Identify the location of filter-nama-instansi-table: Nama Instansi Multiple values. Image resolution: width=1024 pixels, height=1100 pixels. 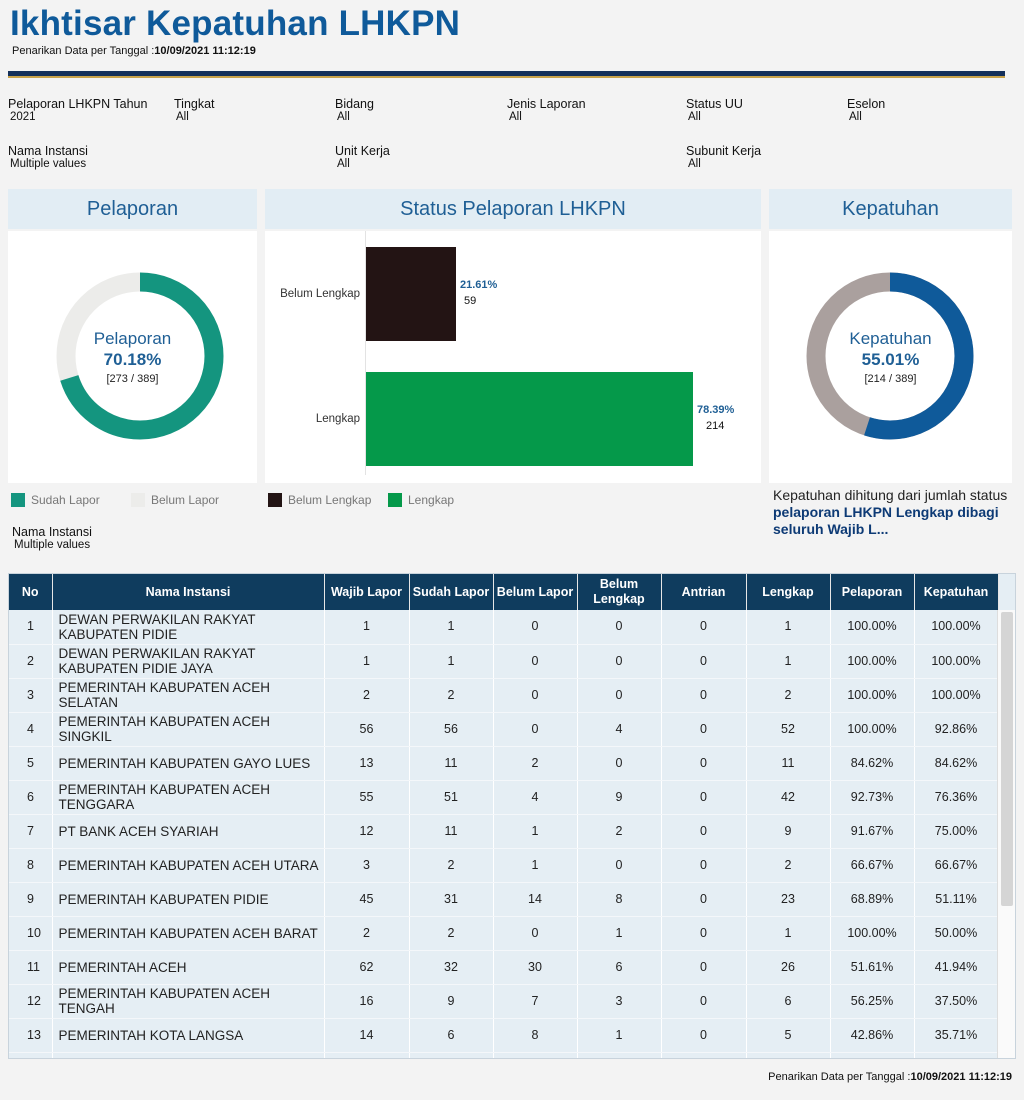
(52, 538).